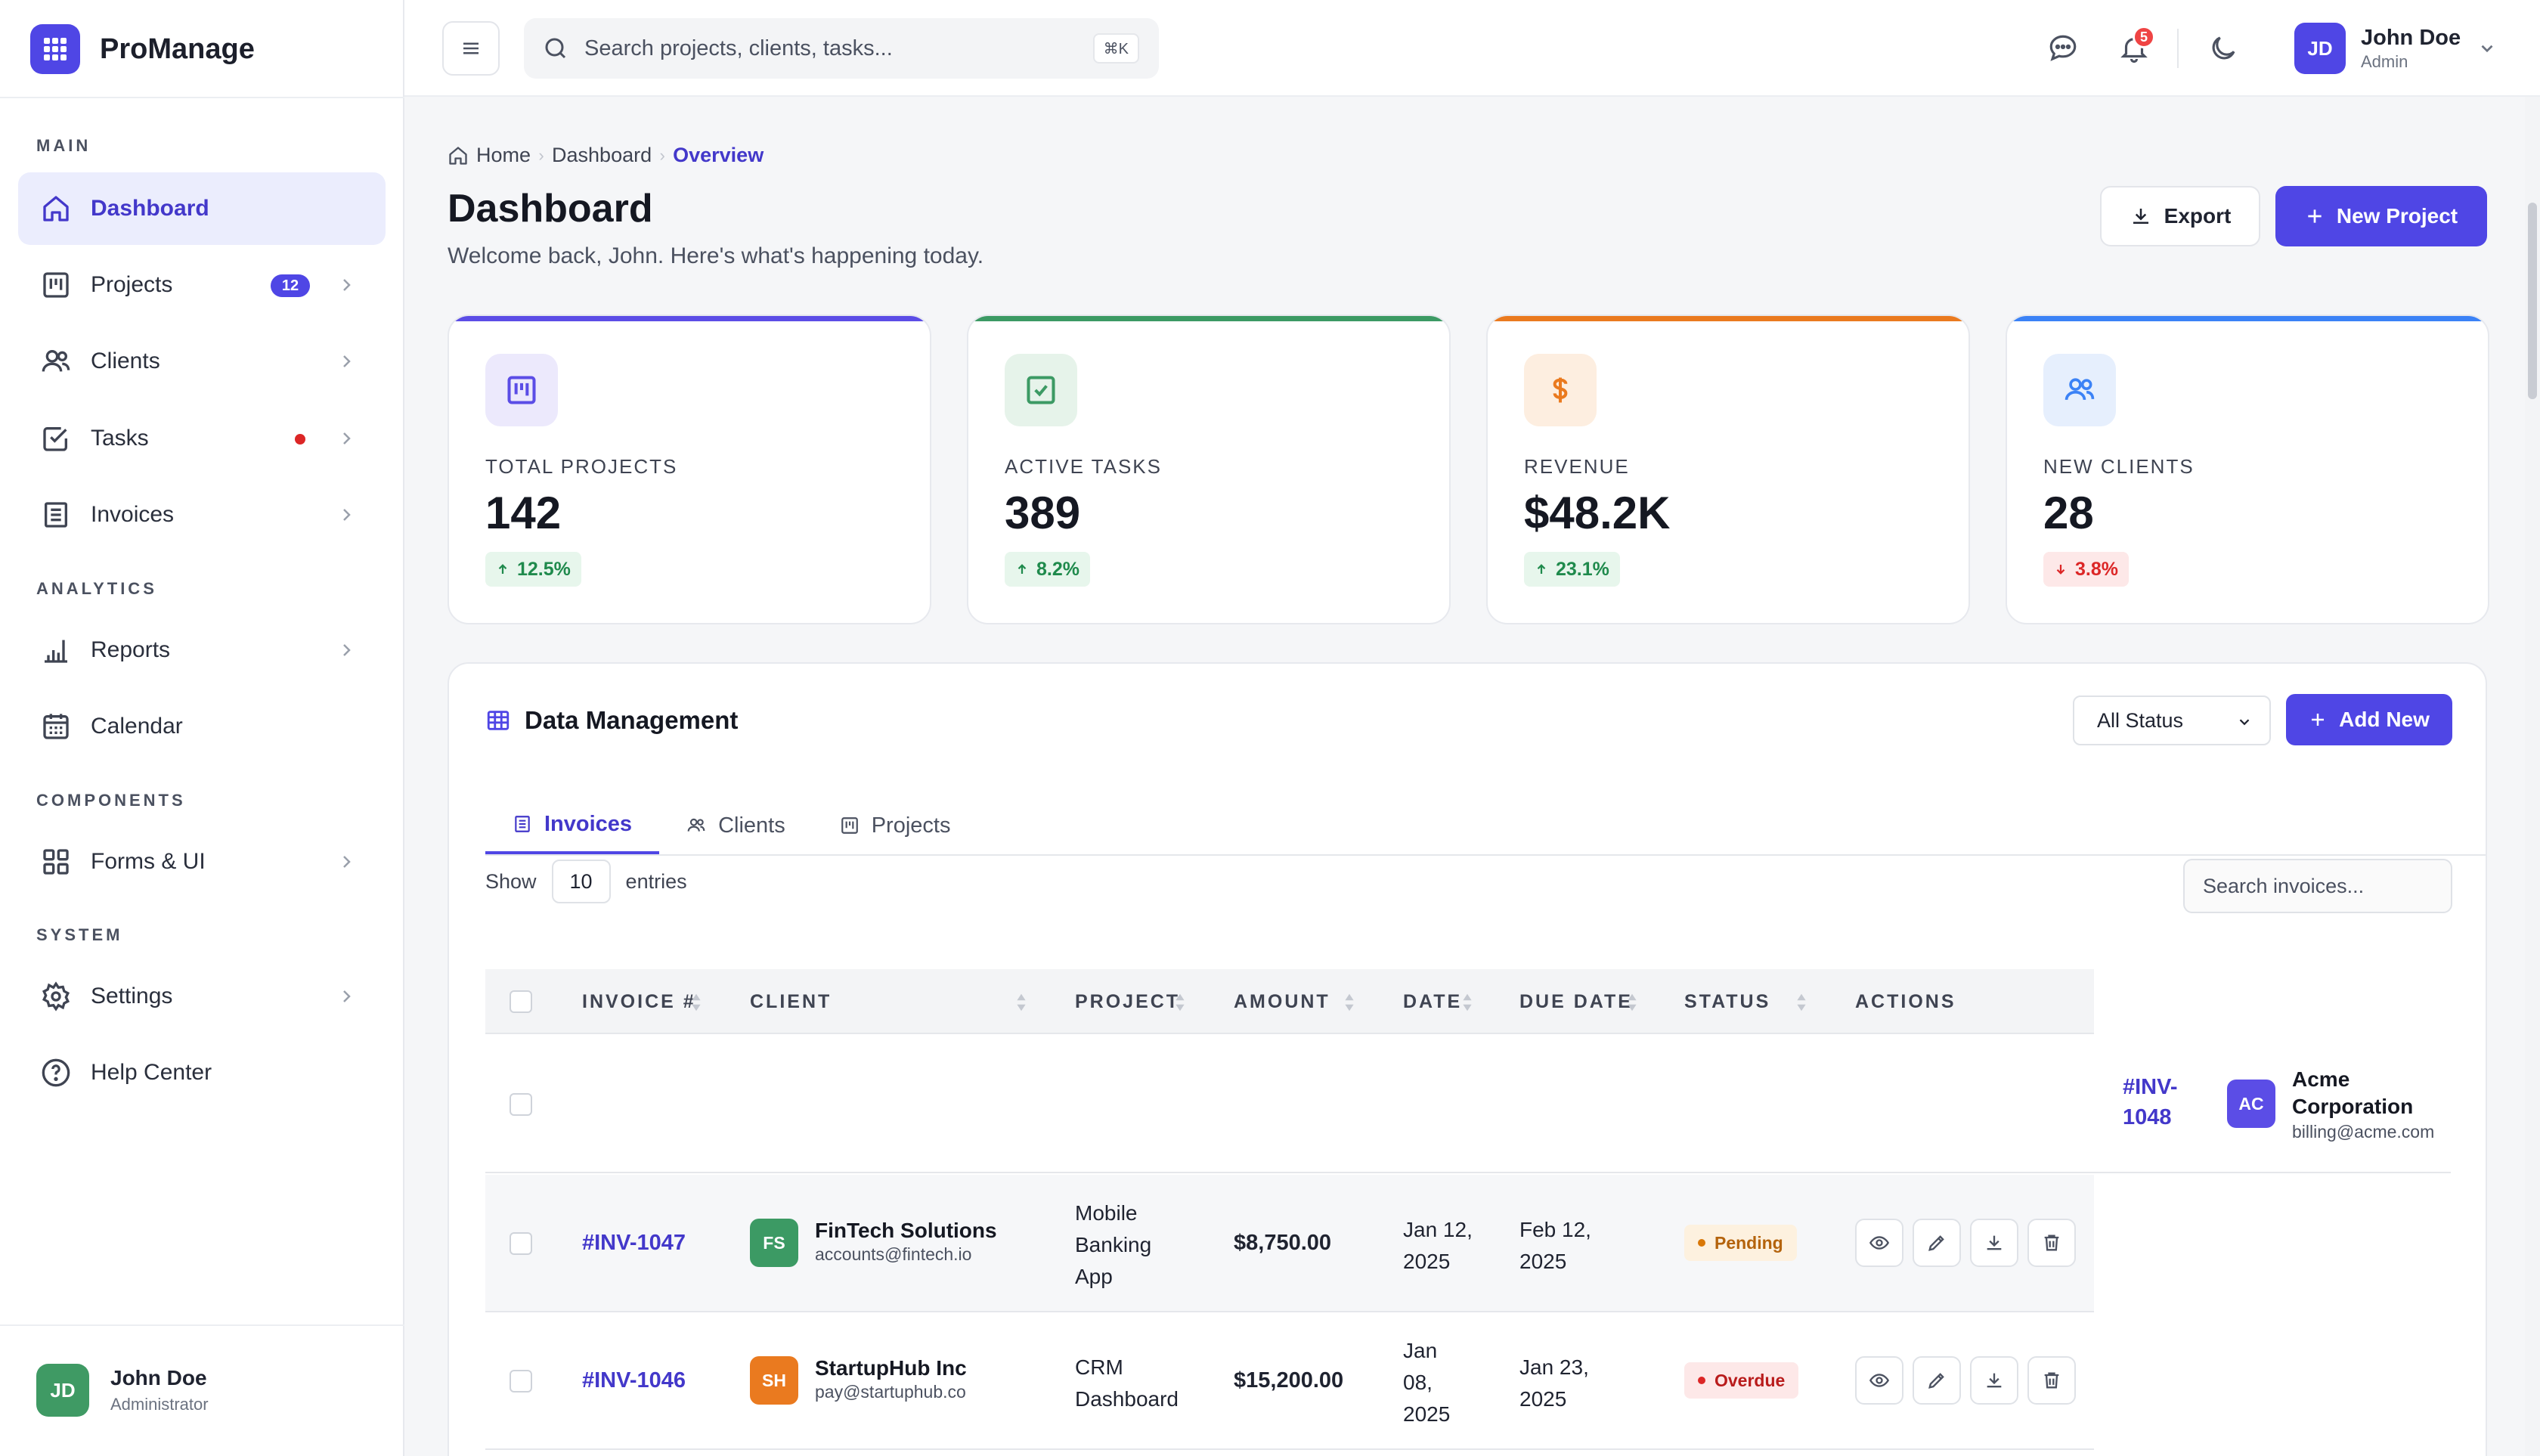  What do you see at coordinates (2172, 720) in the screenshot?
I see `status-filter-select: All Status` at bounding box center [2172, 720].